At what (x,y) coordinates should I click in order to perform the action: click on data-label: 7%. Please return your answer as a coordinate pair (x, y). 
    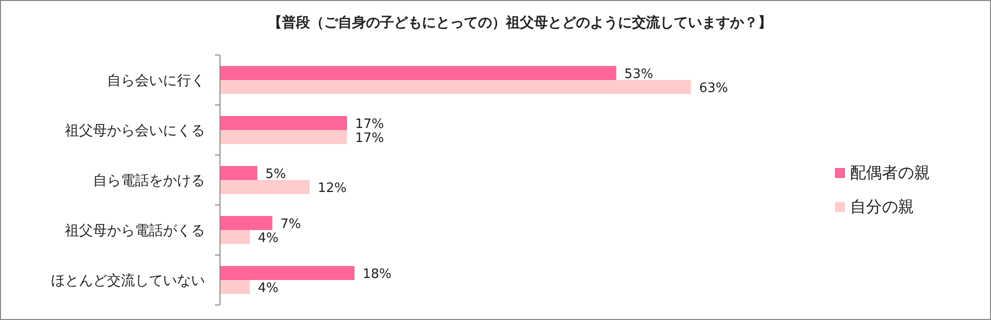
    Looking at the image, I should click on (290, 224).